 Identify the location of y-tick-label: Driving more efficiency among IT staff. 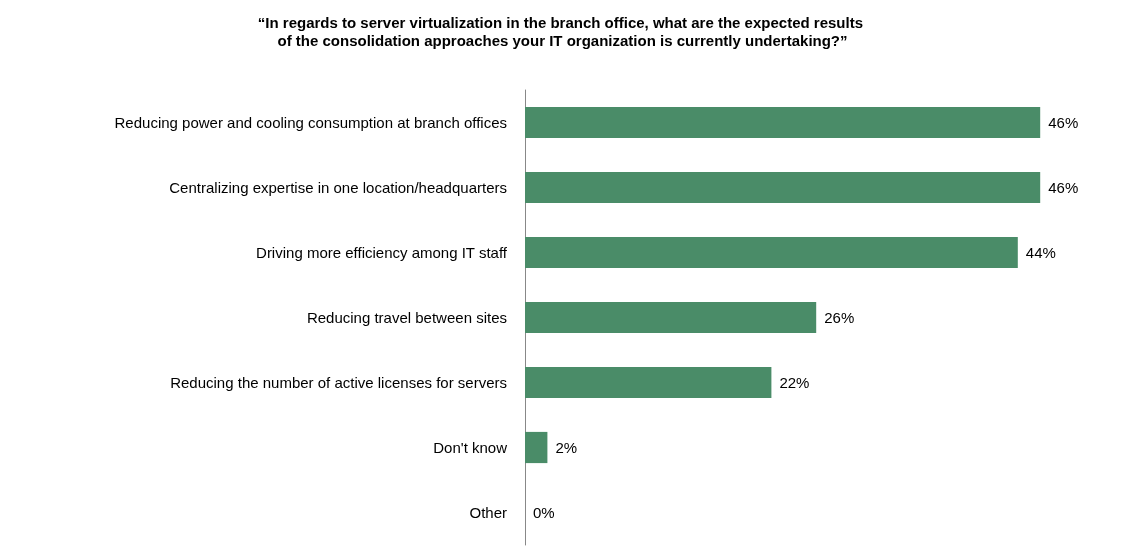
(382, 252).